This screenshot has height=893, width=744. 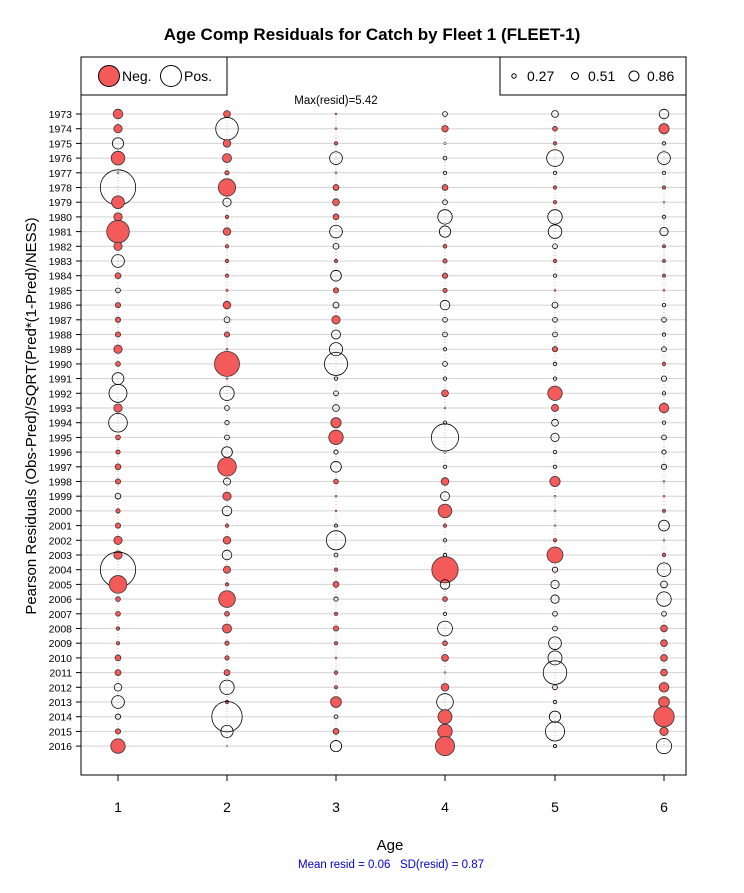 I want to click on x-tick-label: 2, so click(x=227, y=807).